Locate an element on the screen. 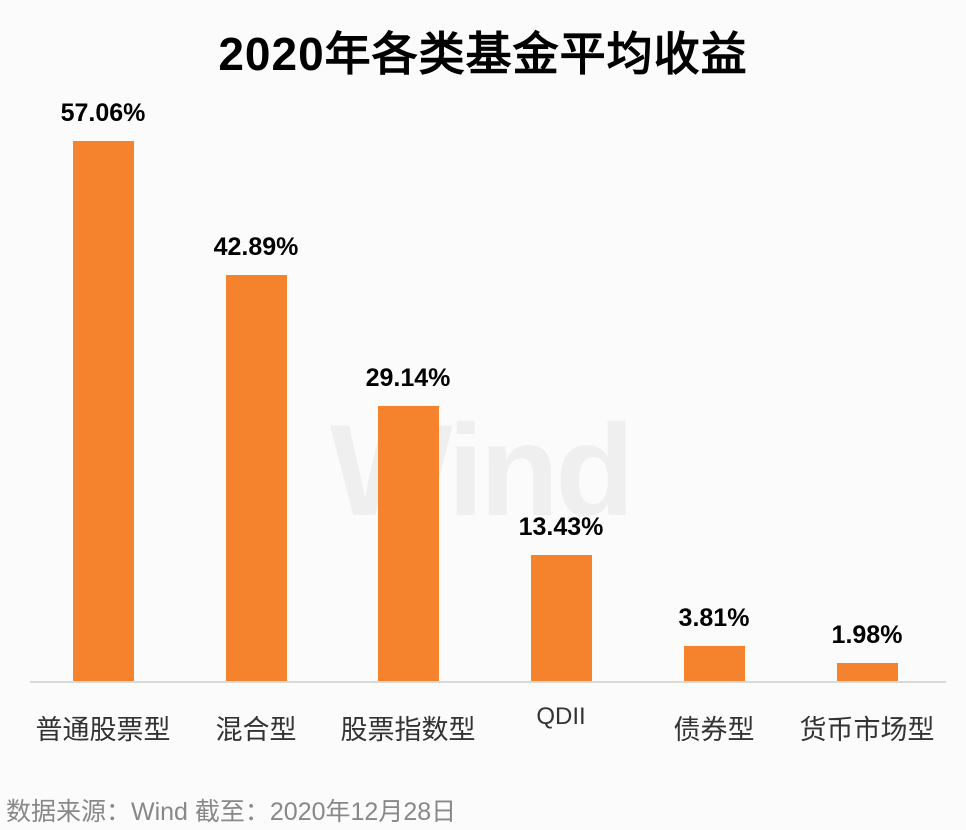  category-label: 普通股票型 is located at coordinates (103, 730).